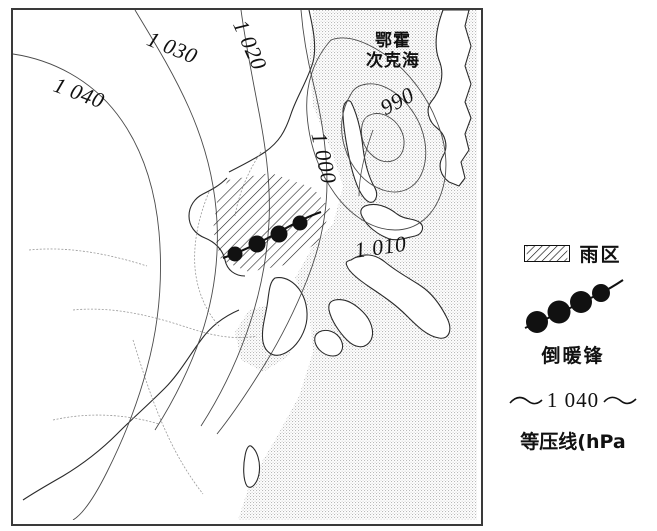  Describe the element at coordinates (393, 60) in the screenshot. I see `sea-label-line2: 次克海` at that location.